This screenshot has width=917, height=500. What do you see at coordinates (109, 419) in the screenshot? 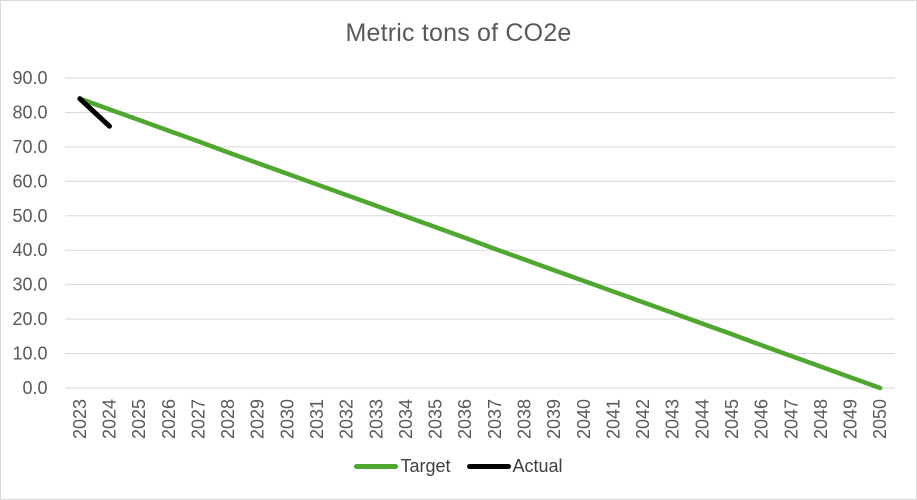
I see `x-axis-tick-label: 2024` at bounding box center [109, 419].